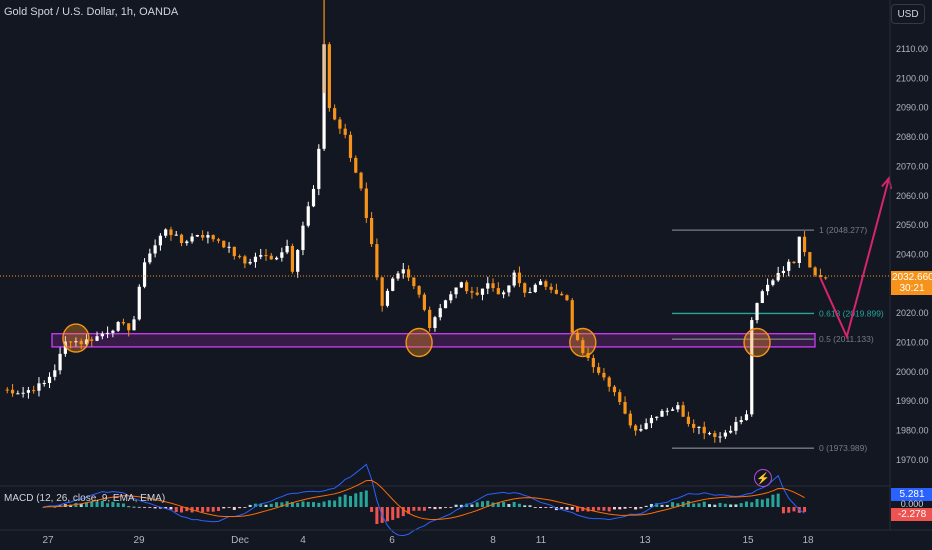 This screenshot has height=550, width=932. I want to click on price-tick-label: 2000.00, so click(912, 372).